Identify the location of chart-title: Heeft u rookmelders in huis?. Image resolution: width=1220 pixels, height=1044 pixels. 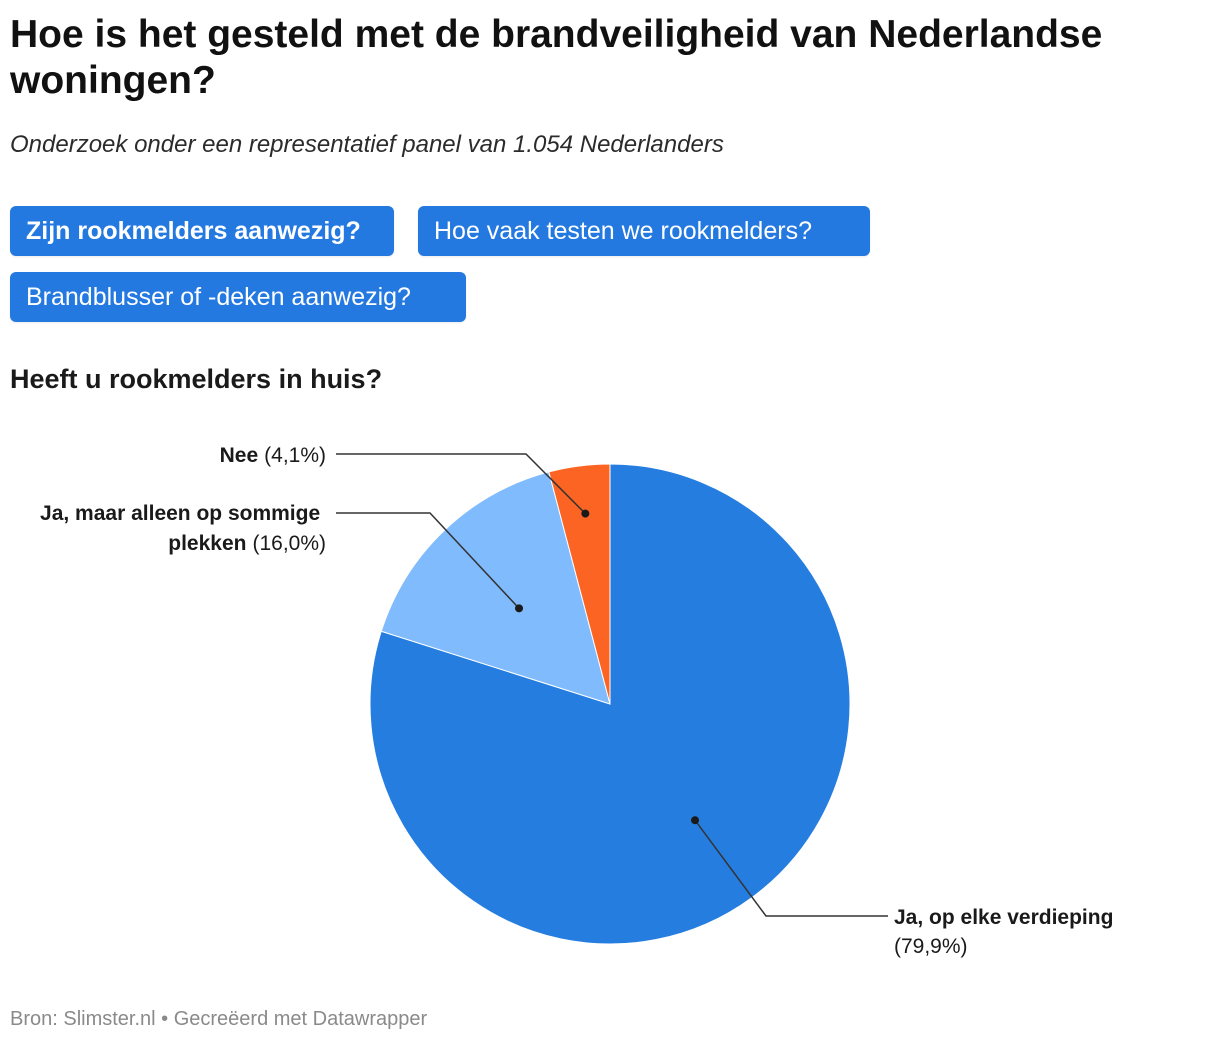
(196, 379).